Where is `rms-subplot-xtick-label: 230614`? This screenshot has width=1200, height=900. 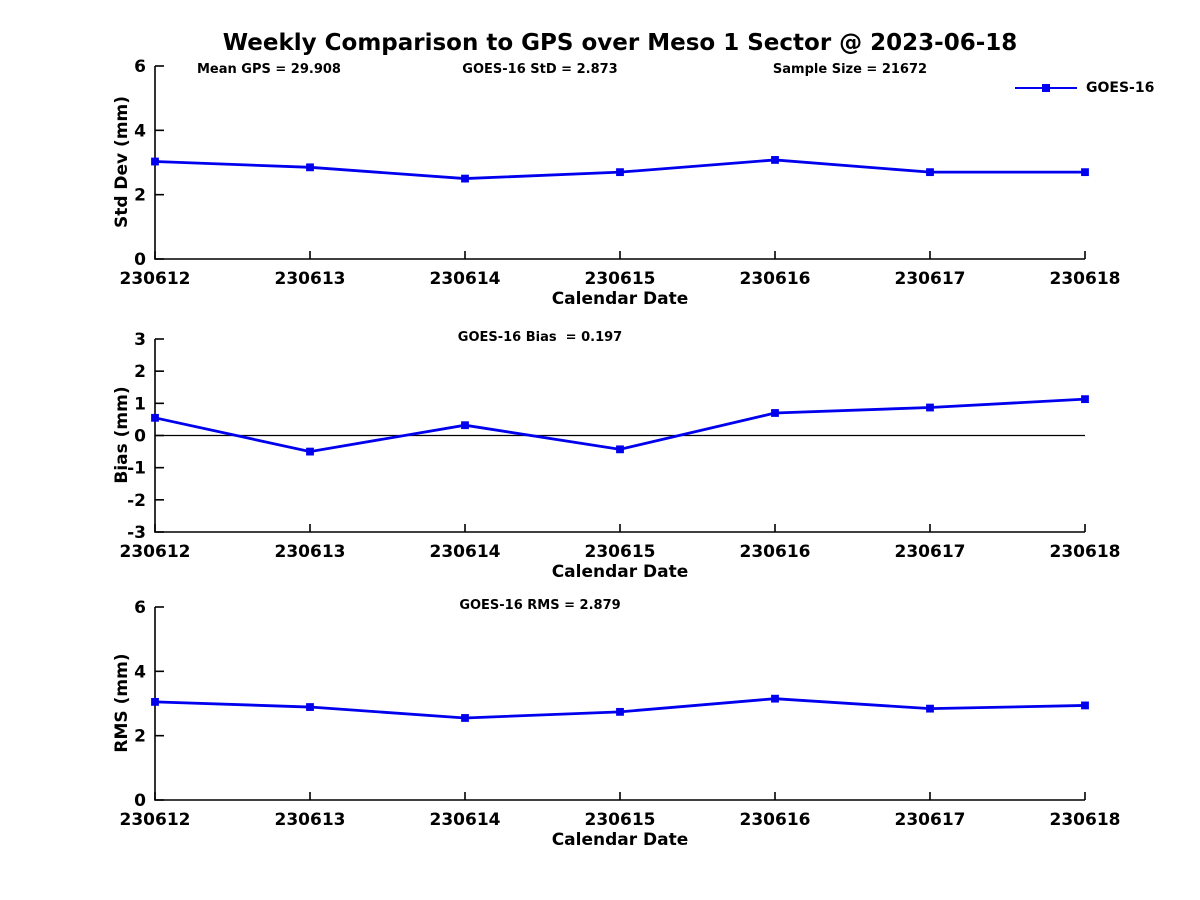
rms-subplot-xtick-label: 230614 is located at coordinates (465, 820).